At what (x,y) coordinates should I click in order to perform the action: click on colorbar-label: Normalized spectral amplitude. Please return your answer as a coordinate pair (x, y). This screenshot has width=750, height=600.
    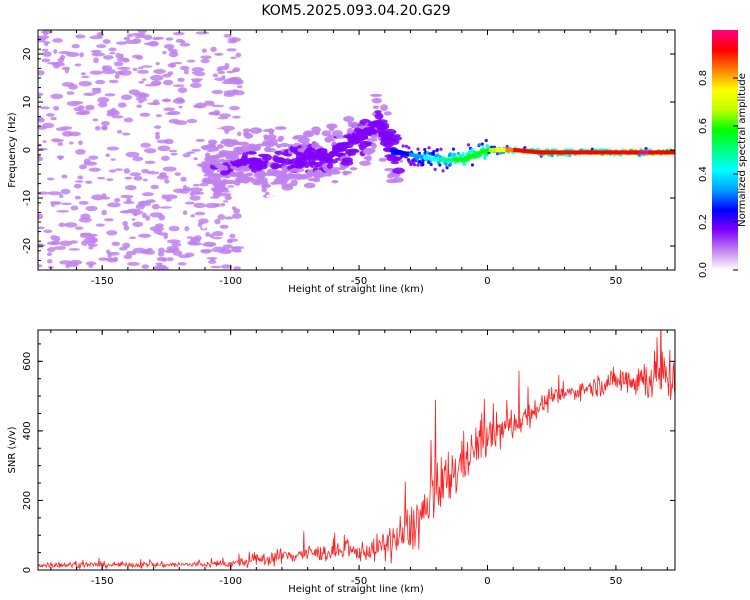
    Looking at the image, I should click on (742, 150).